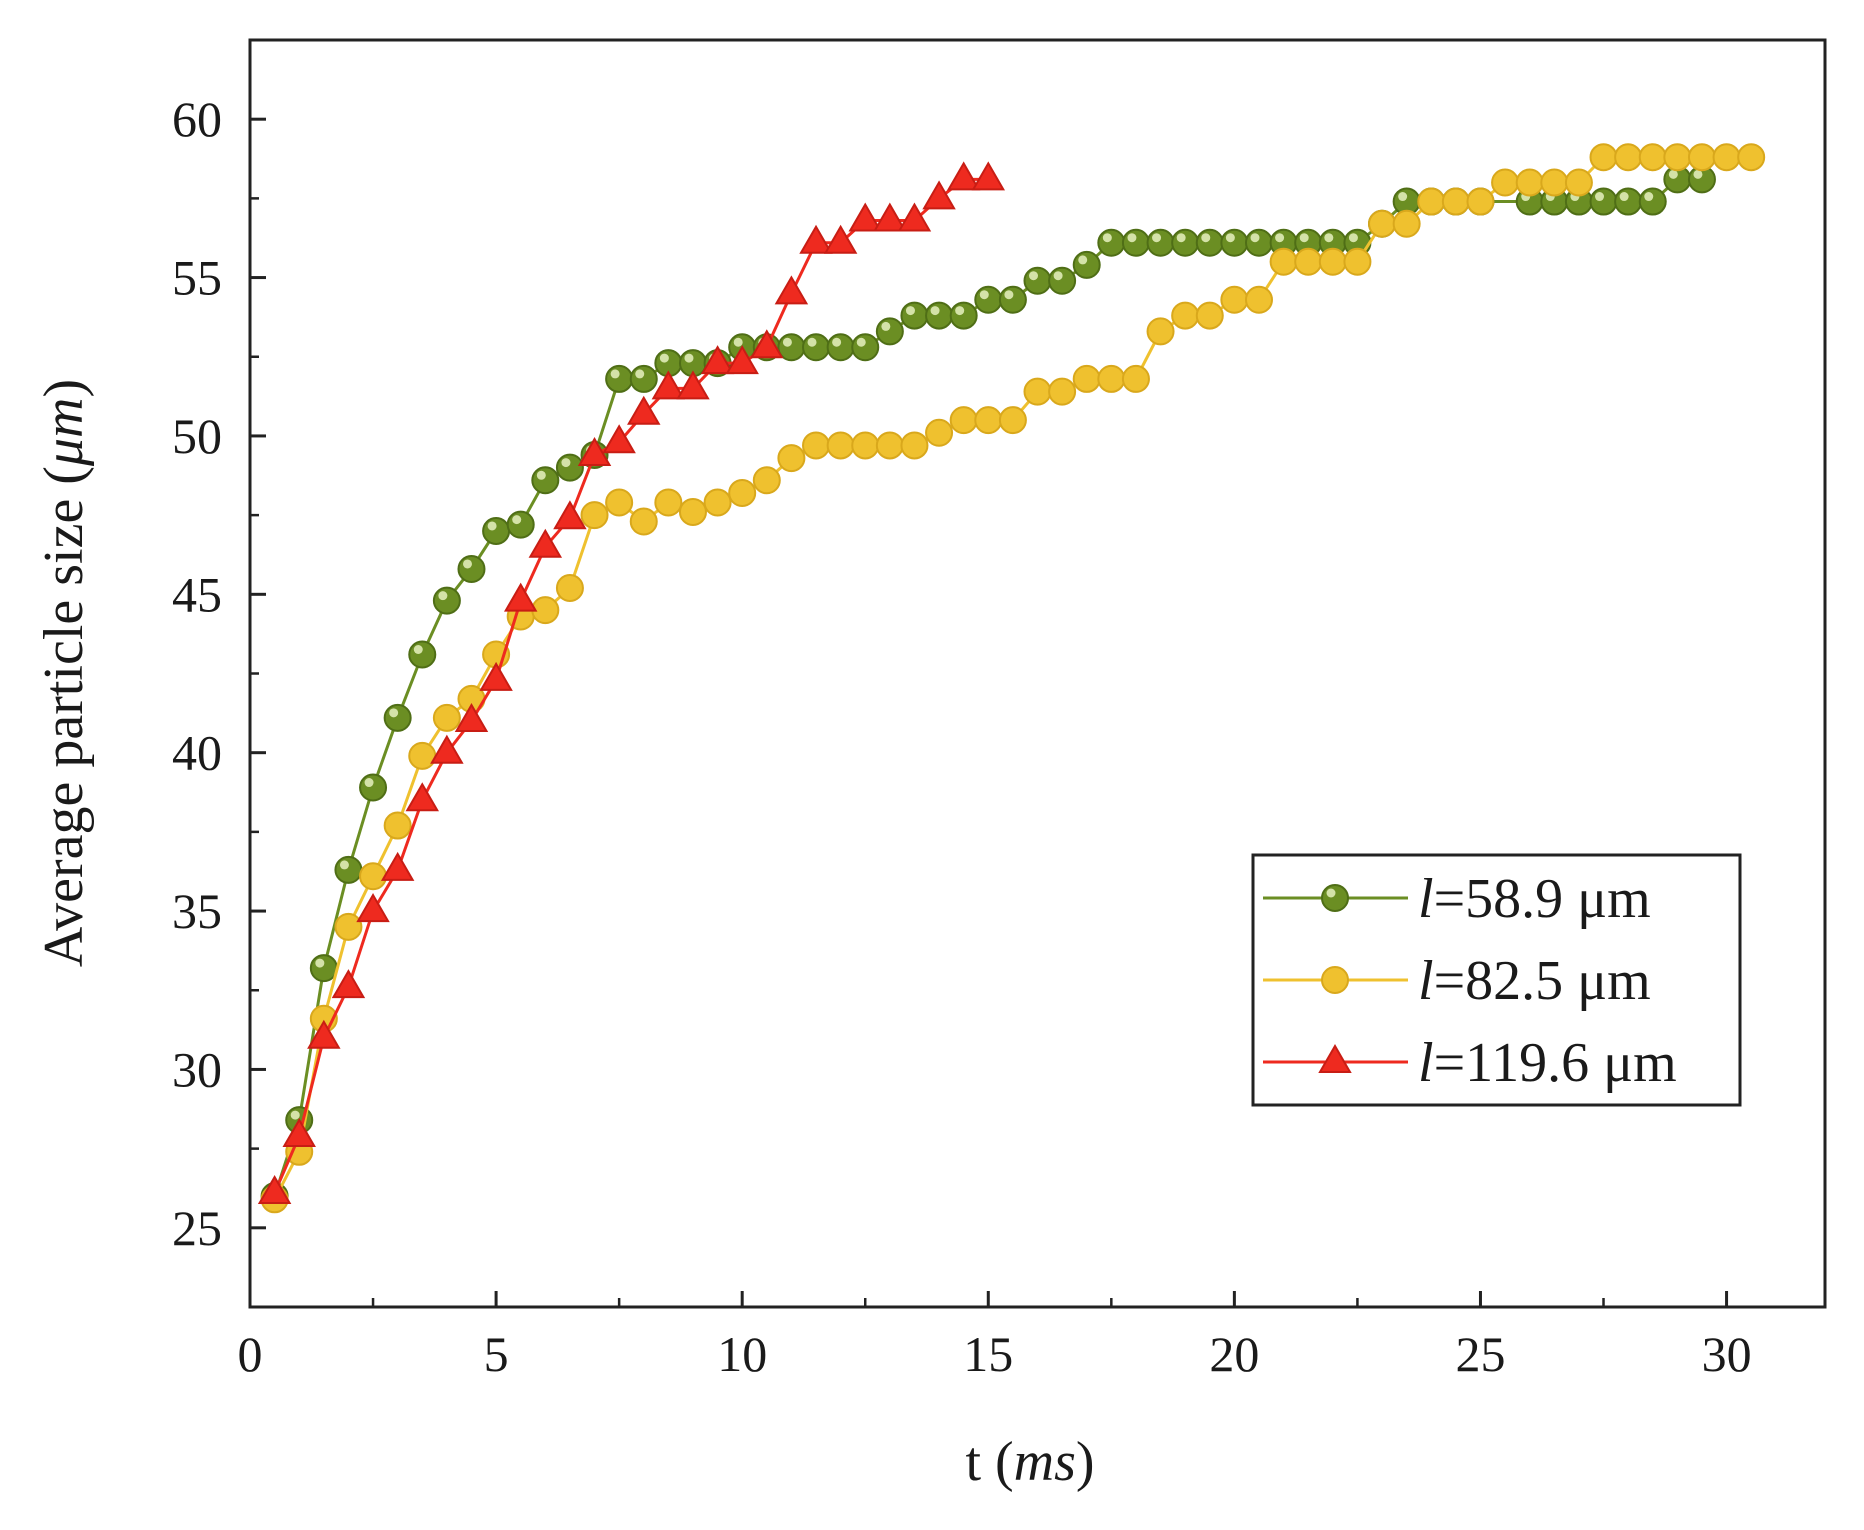 The image size is (1864, 1530). Describe the element at coordinates (1457, 981) in the screenshot. I see `legend-item-2: l=82.5 μm` at that location.